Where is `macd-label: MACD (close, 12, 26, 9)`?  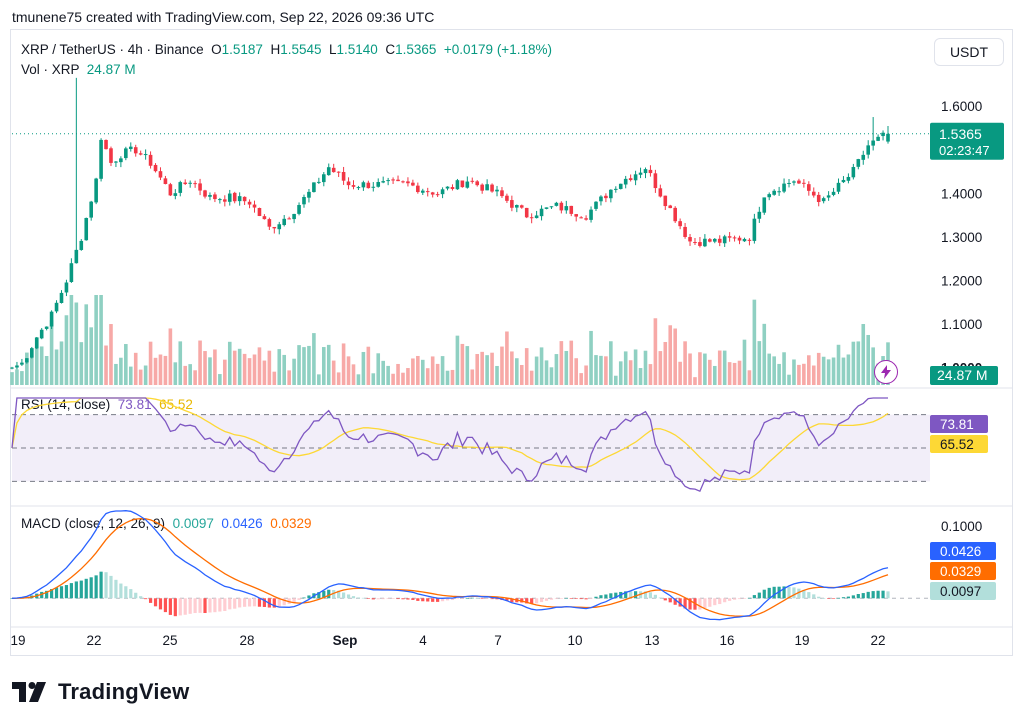
macd-label: MACD (close, 12, 26, 9) is located at coordinates (93, 523).